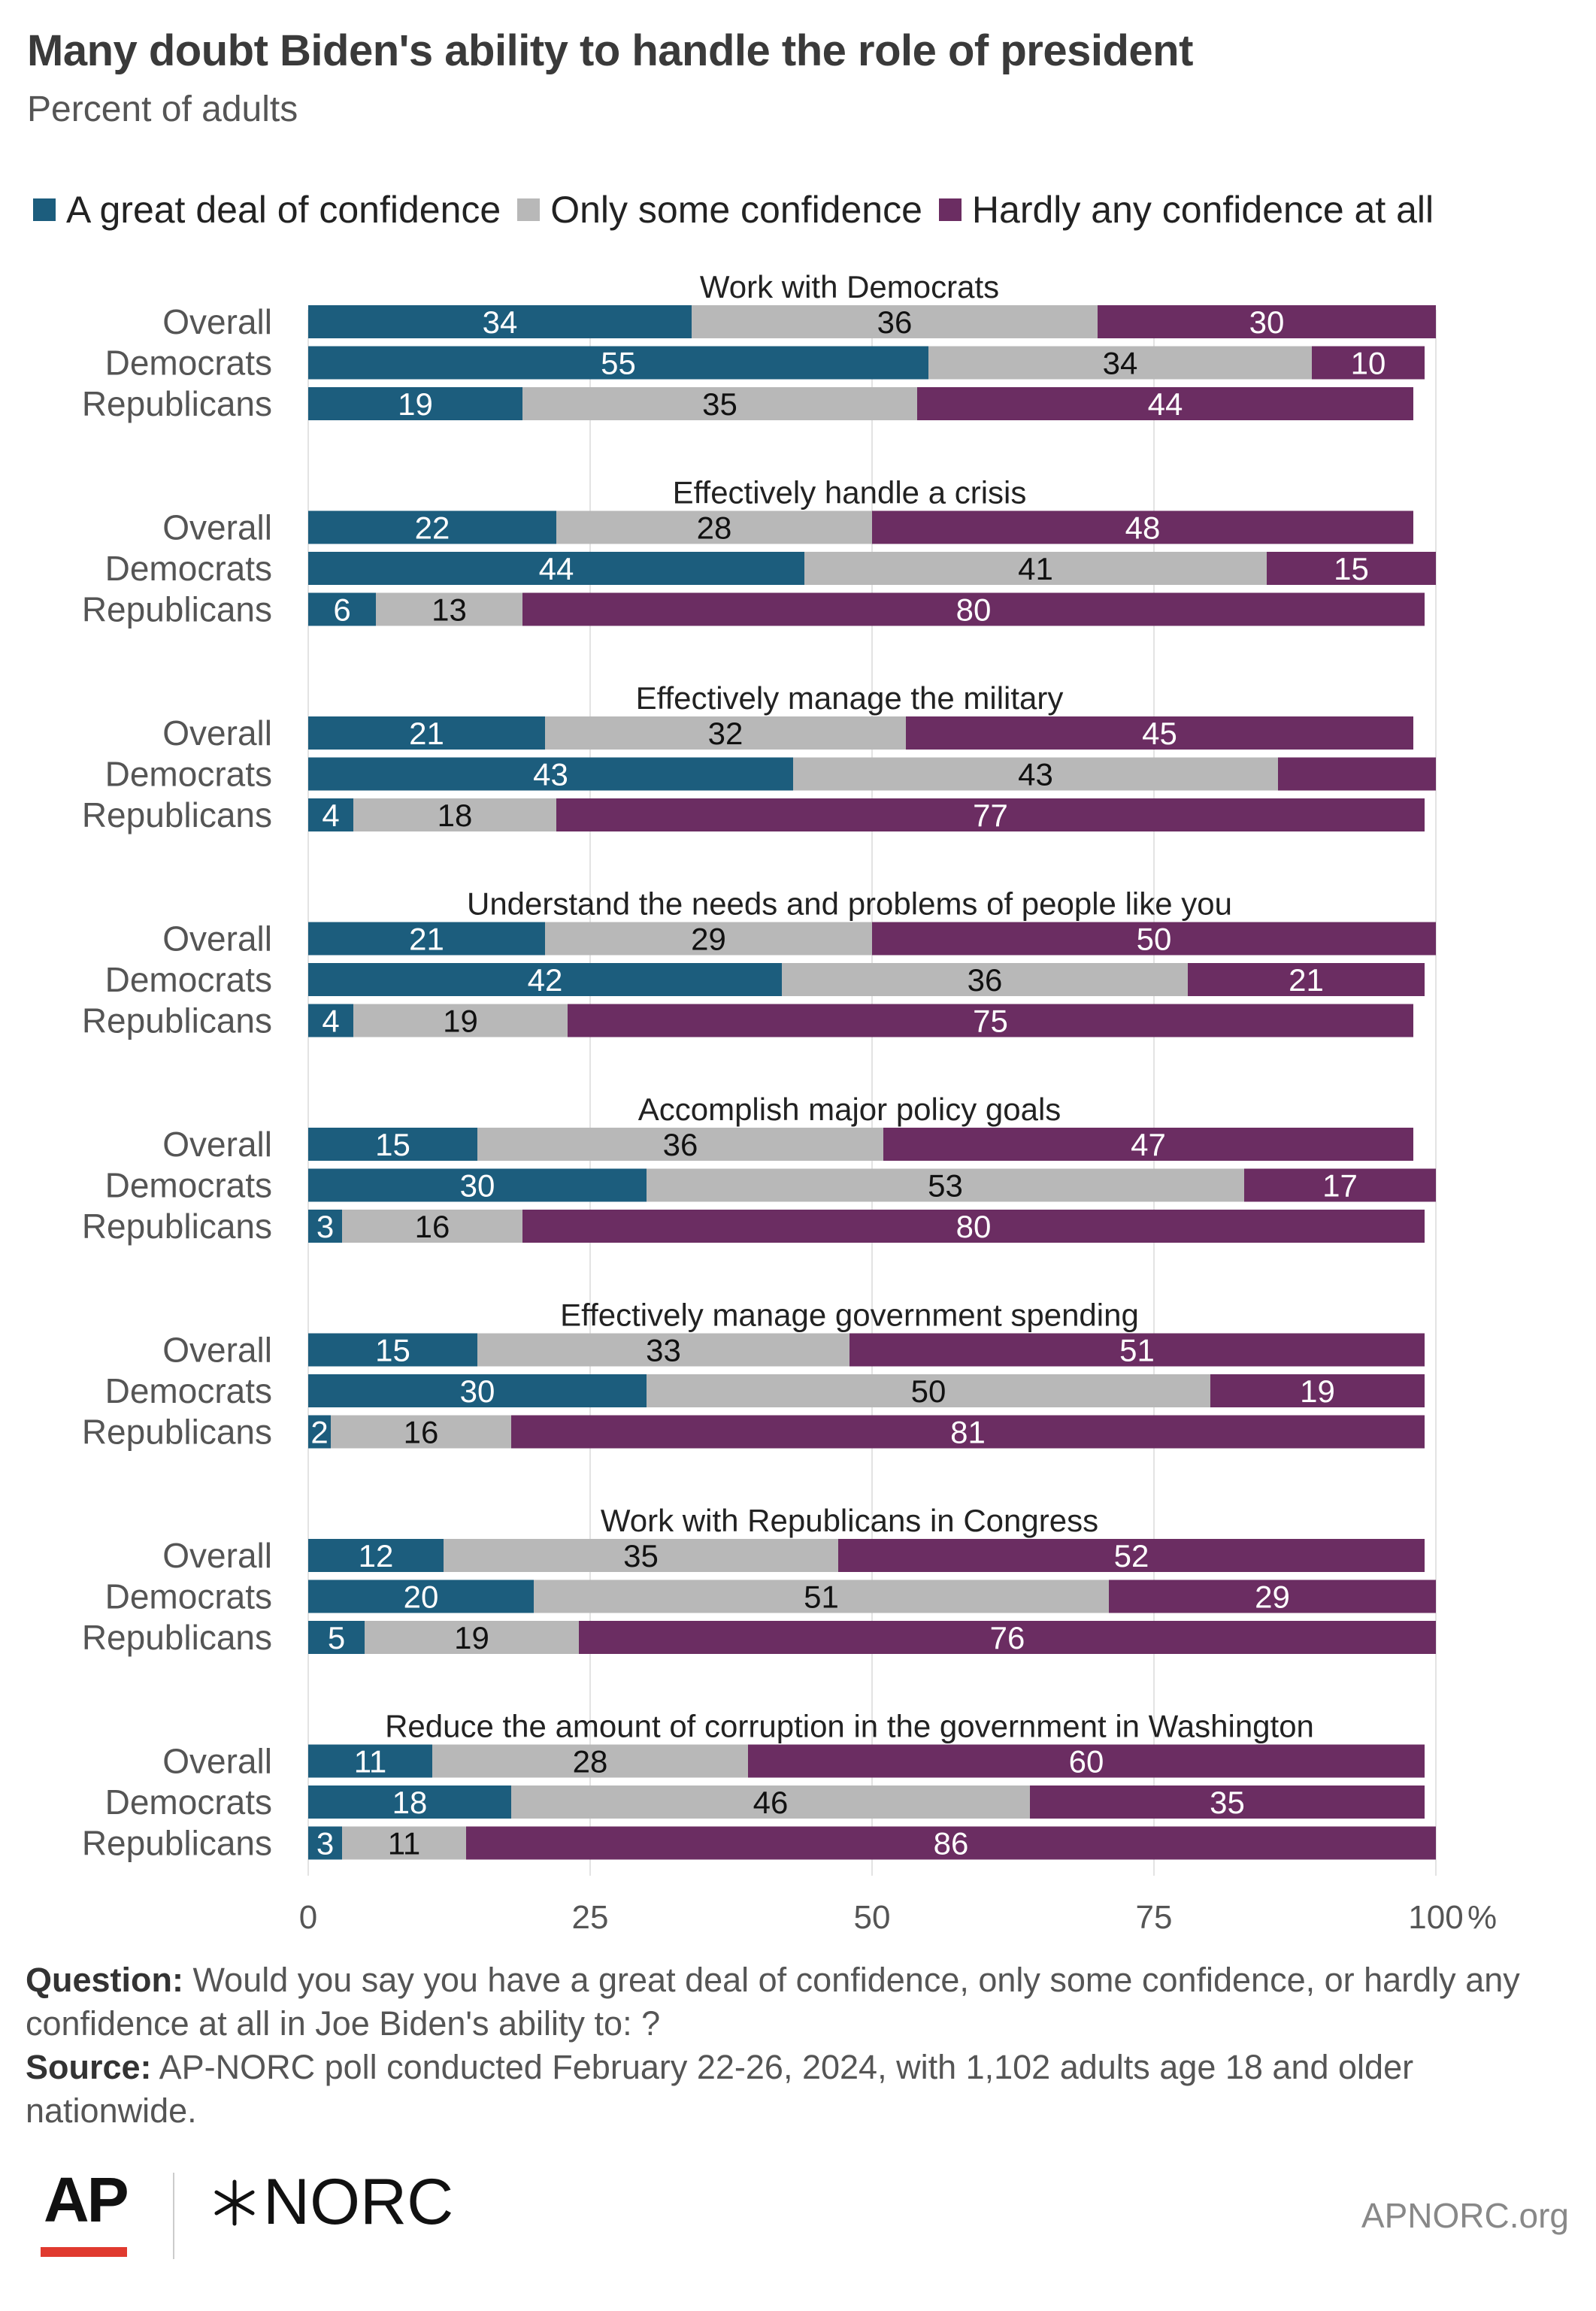 This screenshot has height=2311, width=1596. I want to click on data-label: 3, so click(325, 1843).